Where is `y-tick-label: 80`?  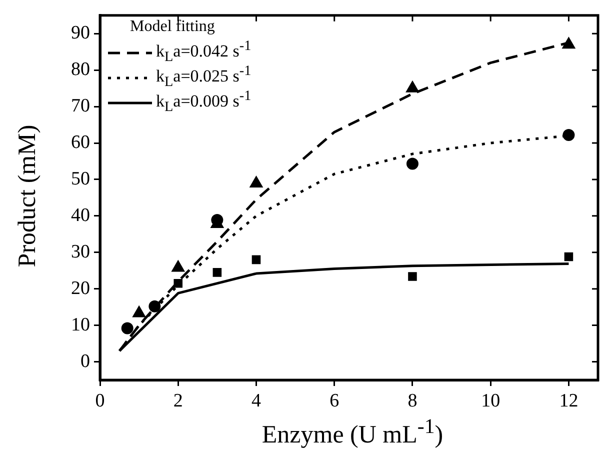
y-tick-label: 80 is located at coordinates (80, 69).